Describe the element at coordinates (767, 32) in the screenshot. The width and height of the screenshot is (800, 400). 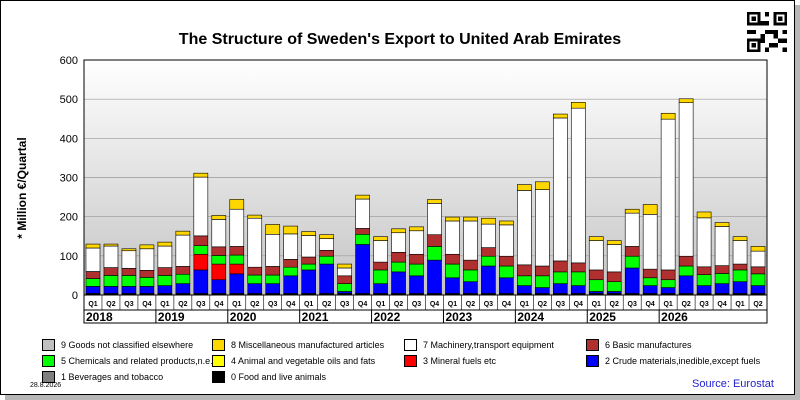
I see `qr-code-icon` at that location.